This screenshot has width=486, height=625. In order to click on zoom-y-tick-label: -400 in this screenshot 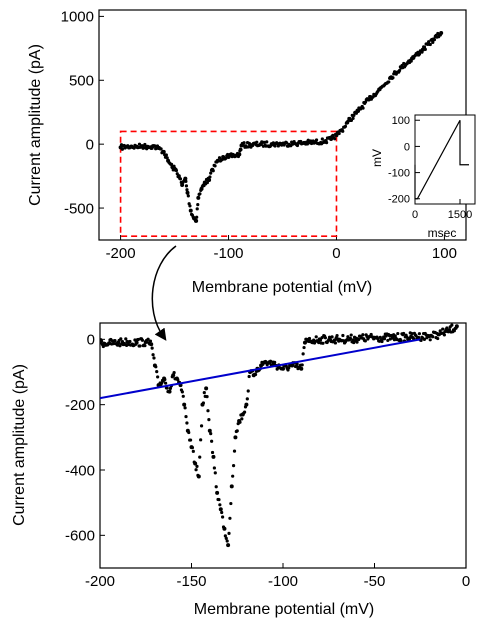, I will do `click(80, 470)`.